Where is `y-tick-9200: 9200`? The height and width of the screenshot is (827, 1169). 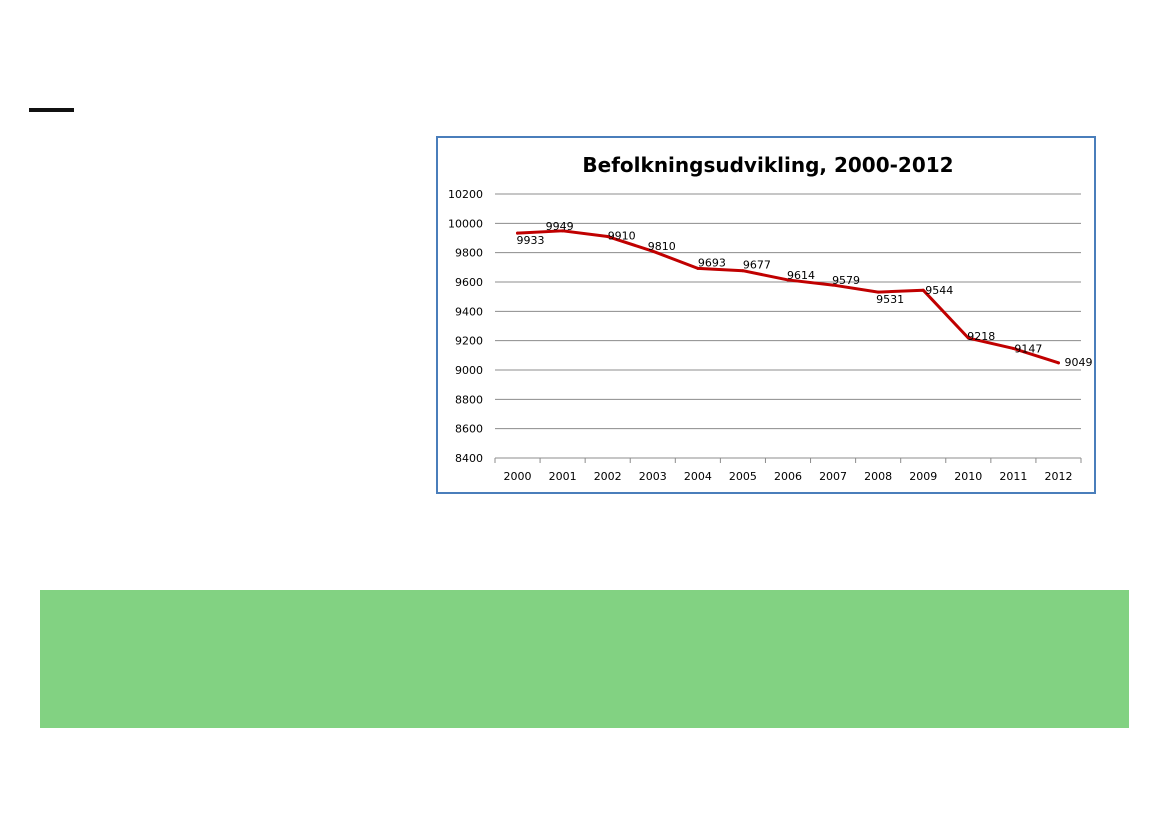
y-tick-9200: 9200 is located at coordinates (469, 341).